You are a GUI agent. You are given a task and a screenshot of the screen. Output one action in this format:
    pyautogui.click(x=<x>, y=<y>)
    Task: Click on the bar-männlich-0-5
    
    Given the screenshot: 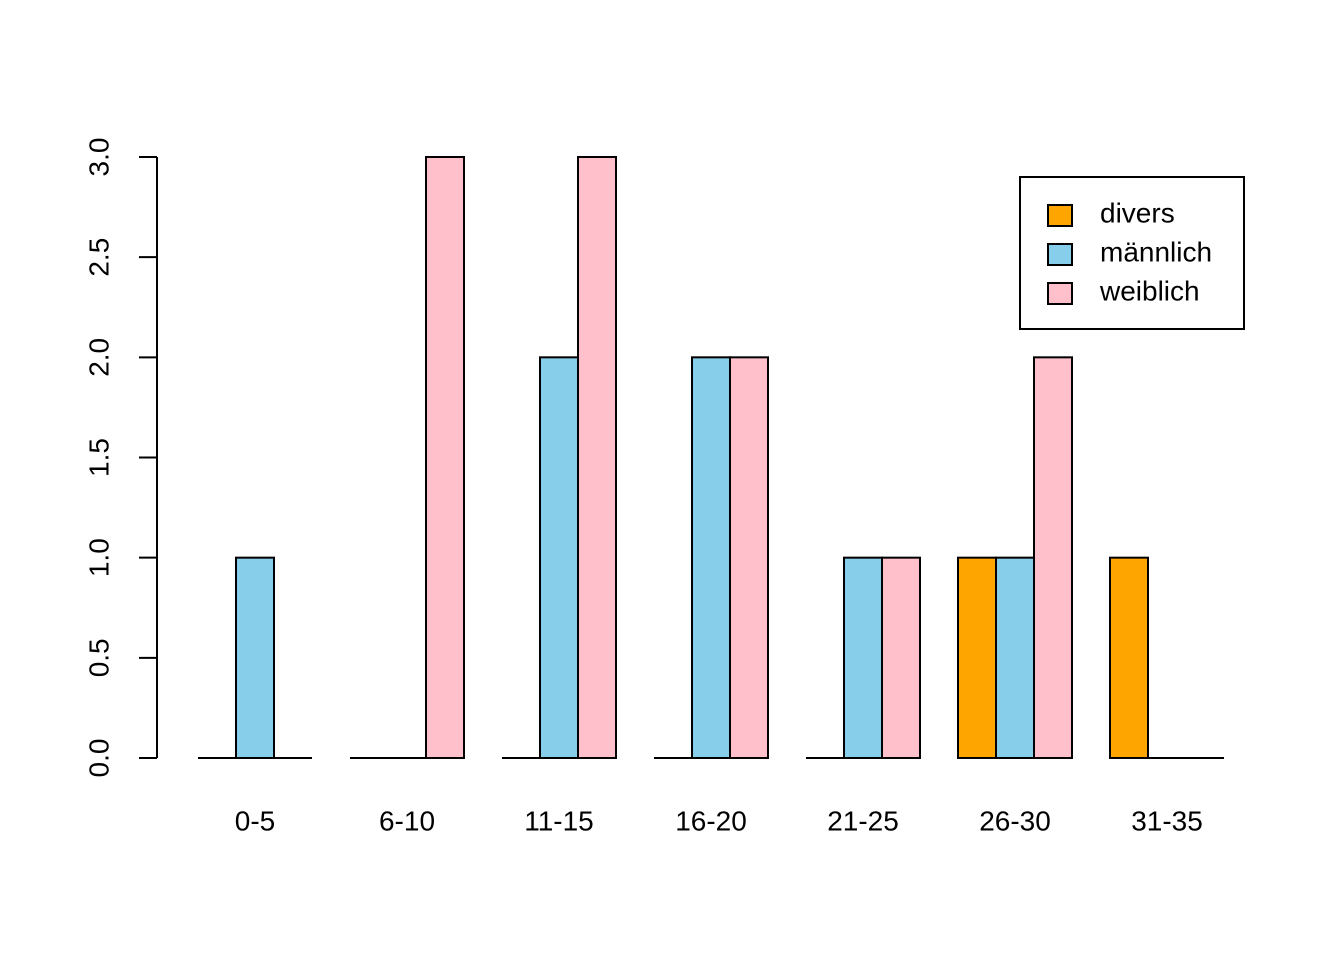 What is the action you would take?
    pyautogui.click(x=255, y=658)
    